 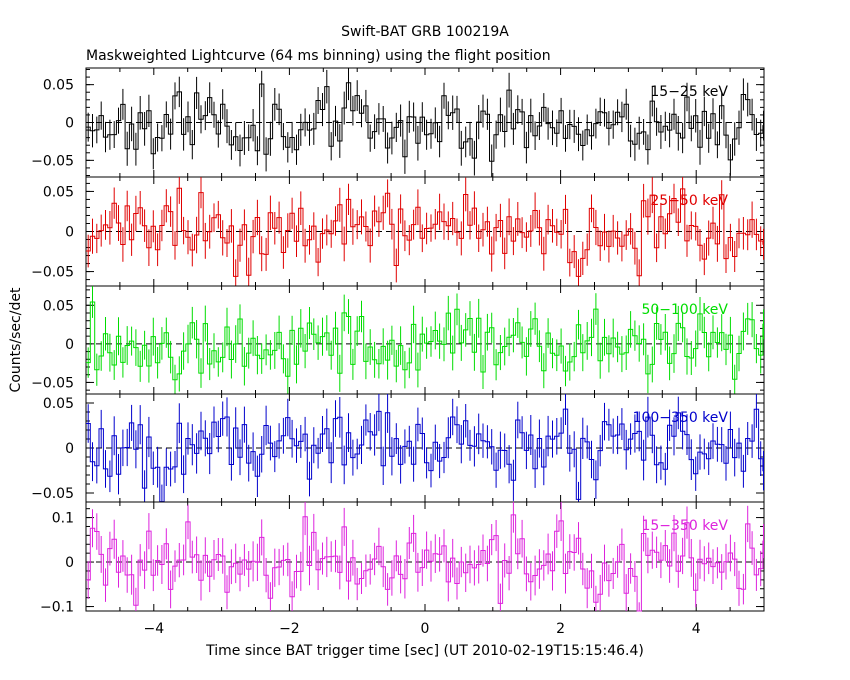 What do you see at coordinates (289, 629) in the screenshot?
I see `x-tick-label: −2` at bounding box center [289, 629].